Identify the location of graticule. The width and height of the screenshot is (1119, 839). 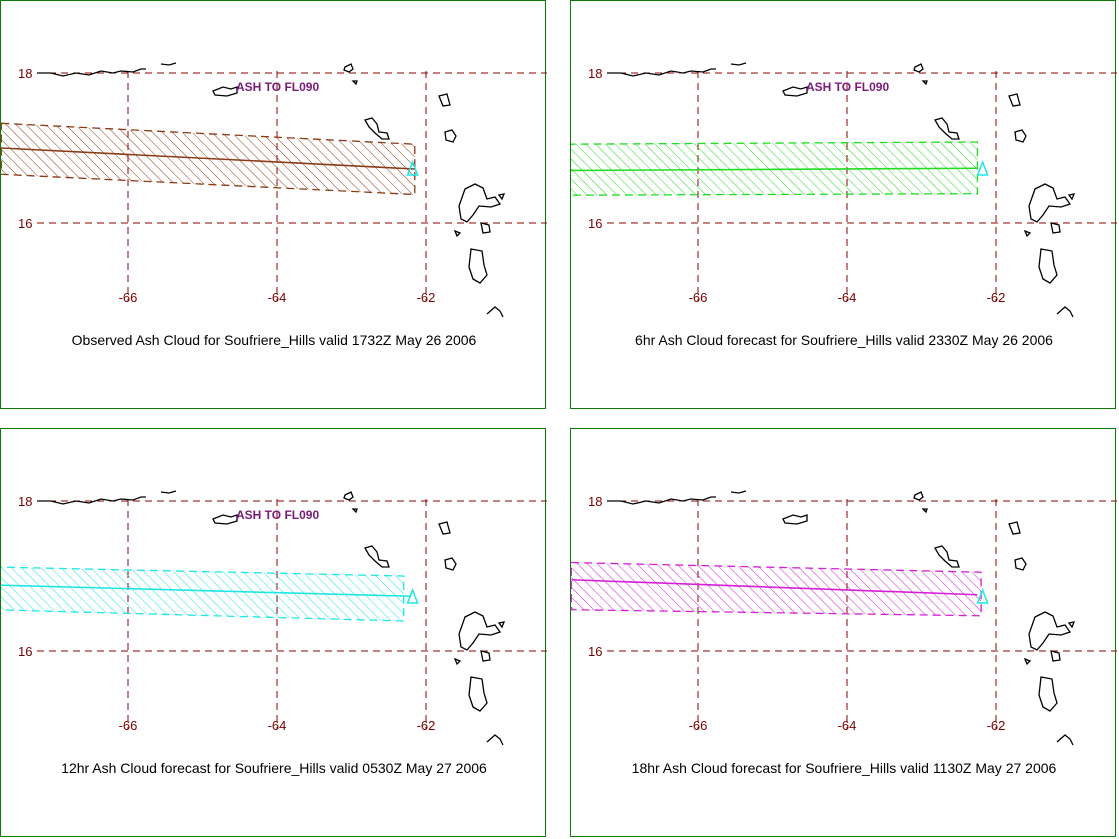
(862, 614).